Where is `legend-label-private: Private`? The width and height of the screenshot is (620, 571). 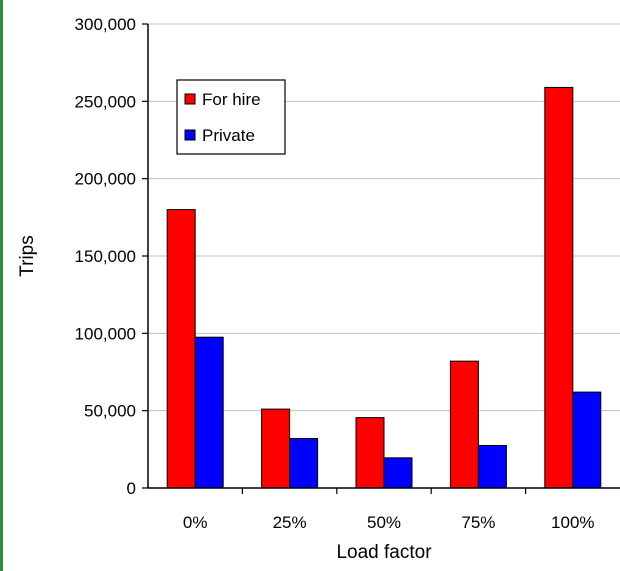 legend-label-private: Private is located at coordinates (228, 135).